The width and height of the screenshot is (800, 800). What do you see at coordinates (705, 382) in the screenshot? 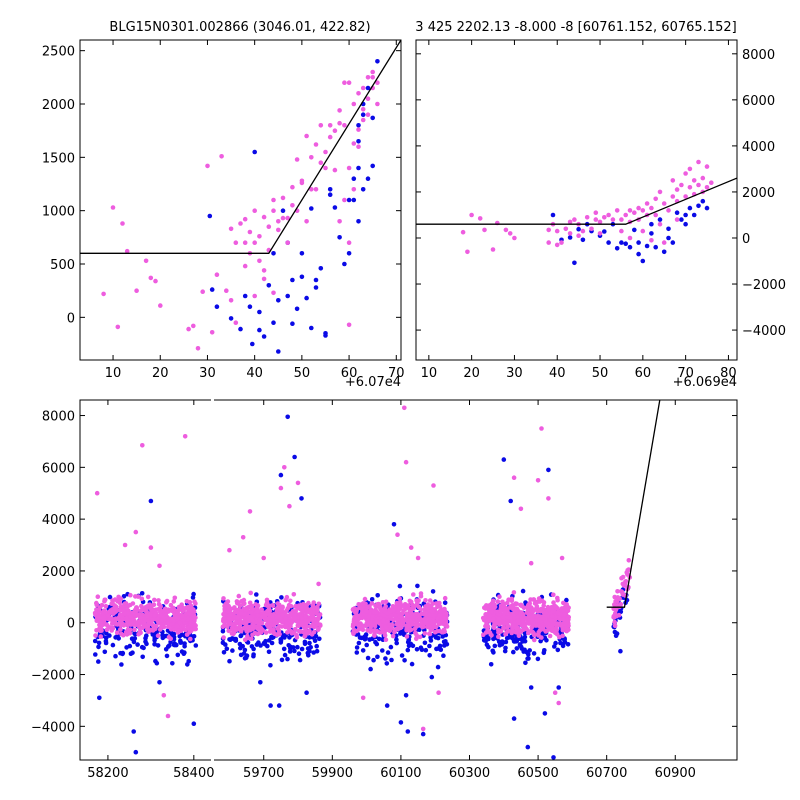
I see `panel-right-x-offset: +6.069e4` at bounding box center [705, 382].